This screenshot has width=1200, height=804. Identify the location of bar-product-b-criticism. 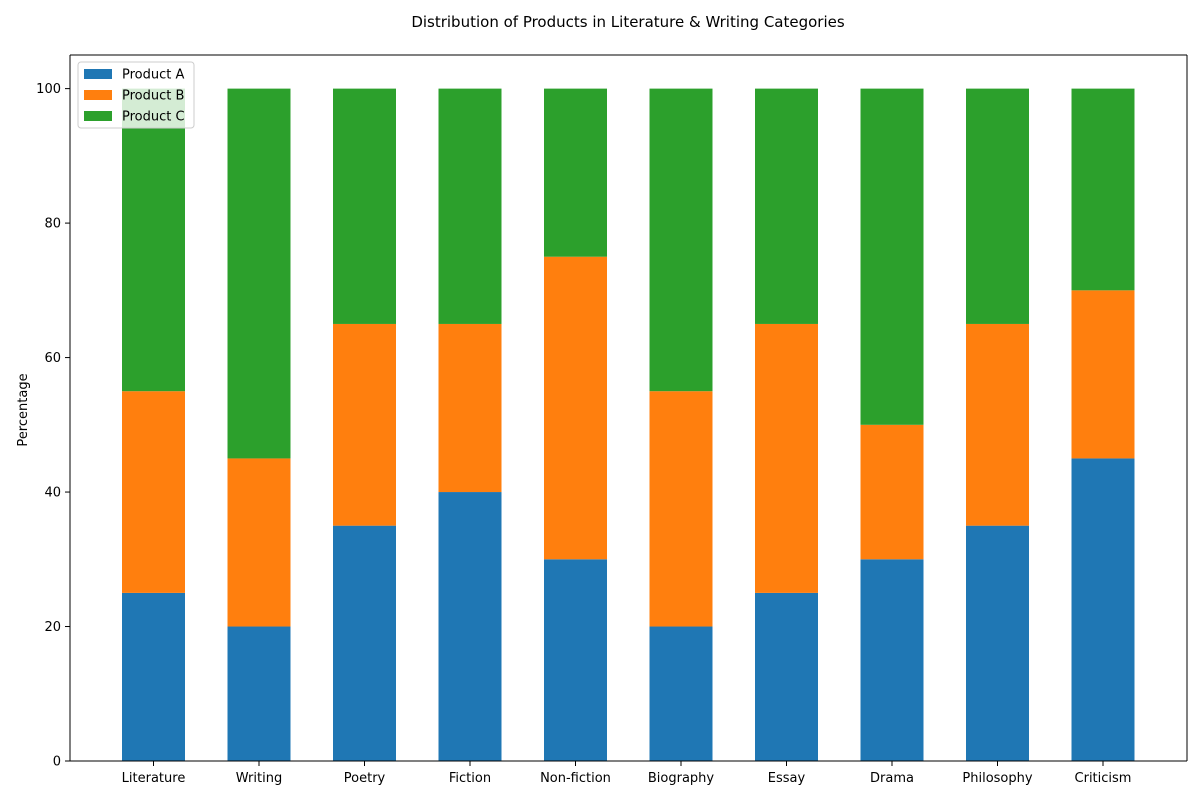
(1103, 374).